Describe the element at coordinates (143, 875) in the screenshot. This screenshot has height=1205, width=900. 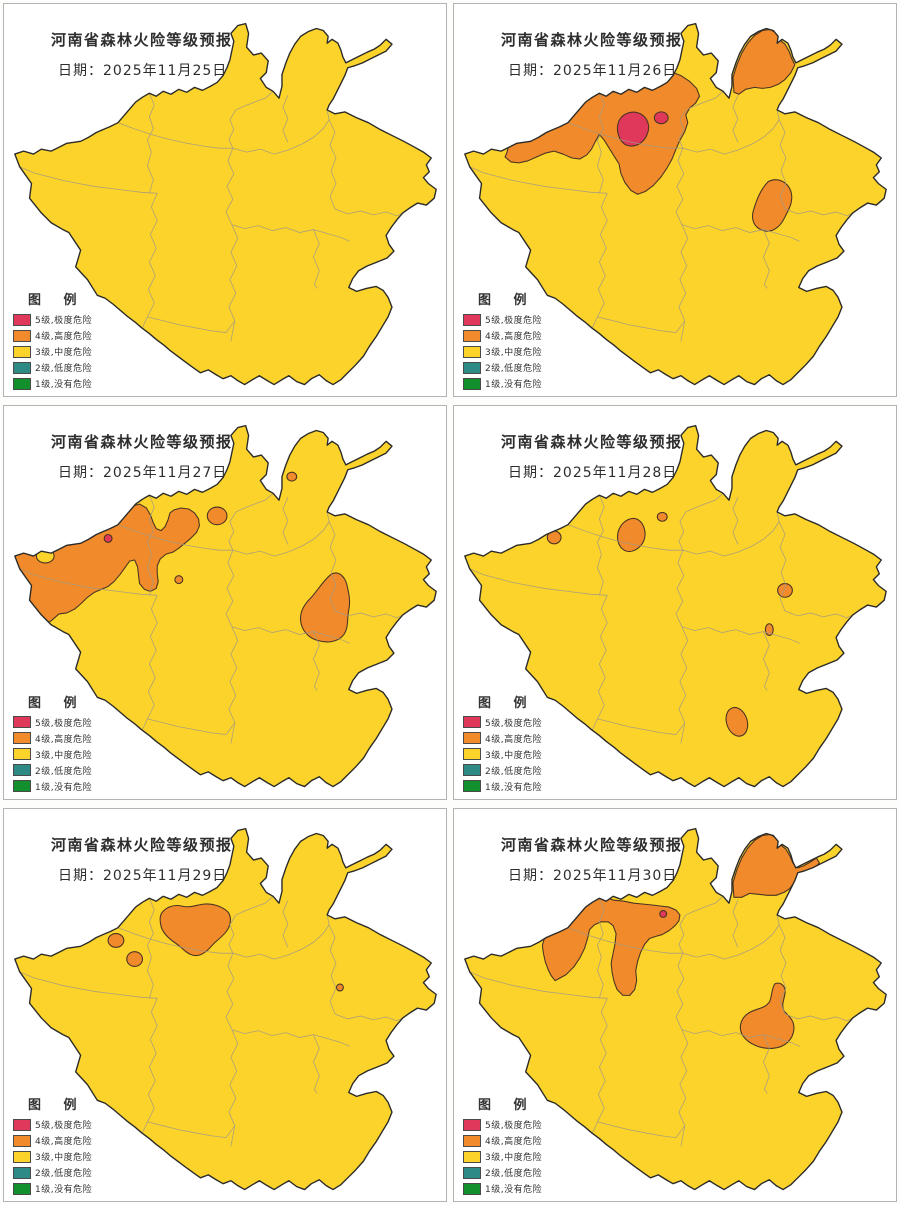
I see `panel-date: 日期：2025年11月29日` at that location.